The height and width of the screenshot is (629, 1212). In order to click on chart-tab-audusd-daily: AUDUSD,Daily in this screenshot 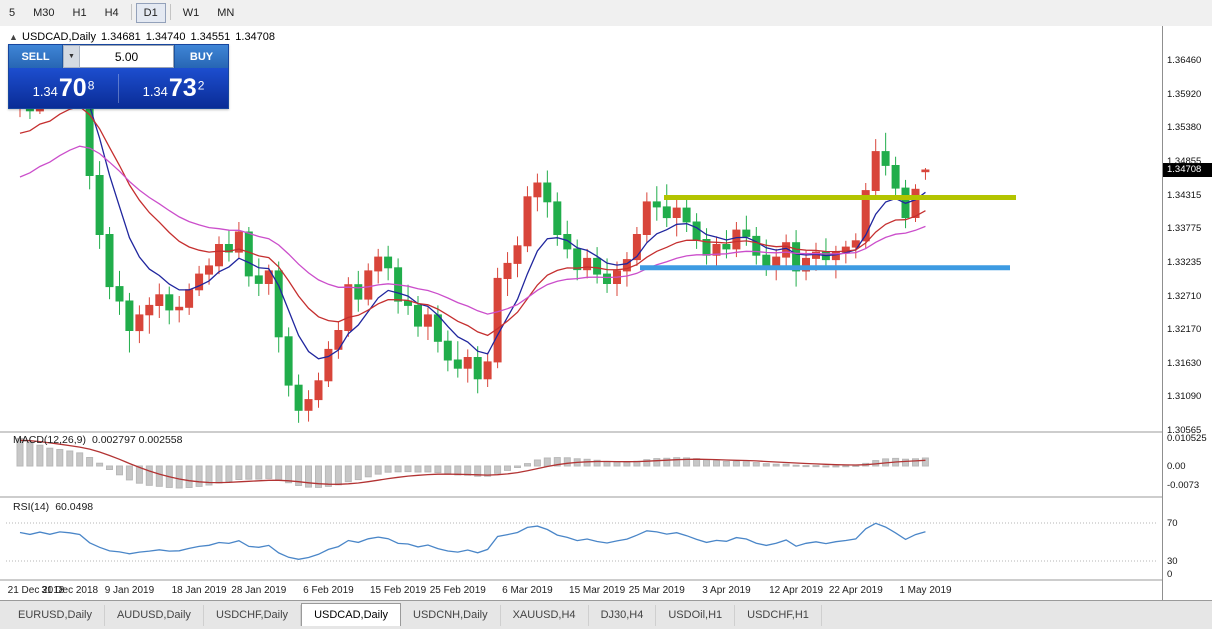, I will do `click(154, 615)`.